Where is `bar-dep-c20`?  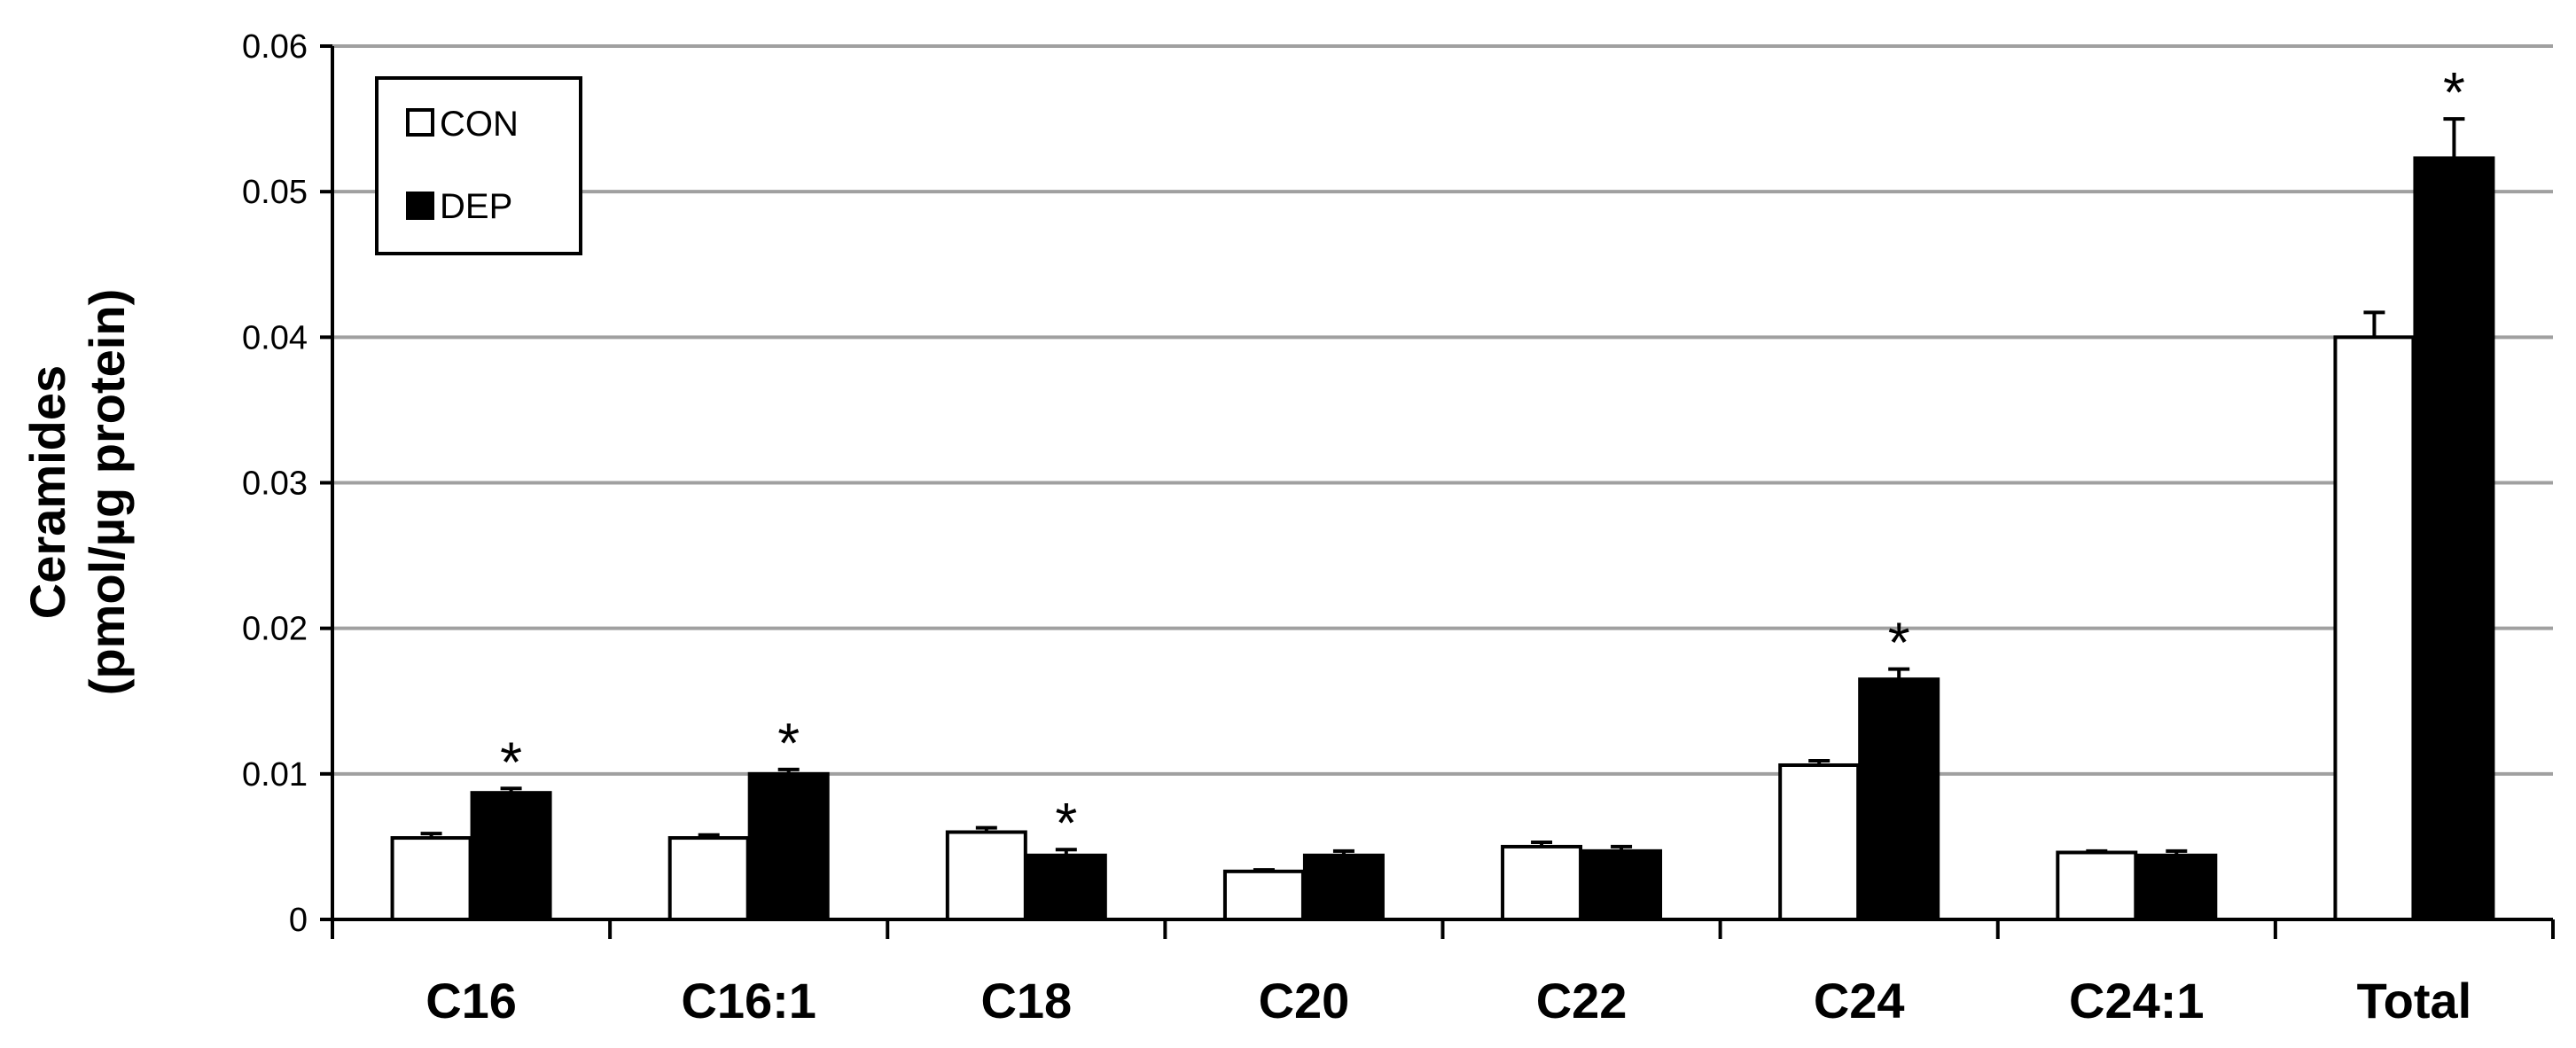
bar-dep-c20 is located at coordinates (1343, 887).